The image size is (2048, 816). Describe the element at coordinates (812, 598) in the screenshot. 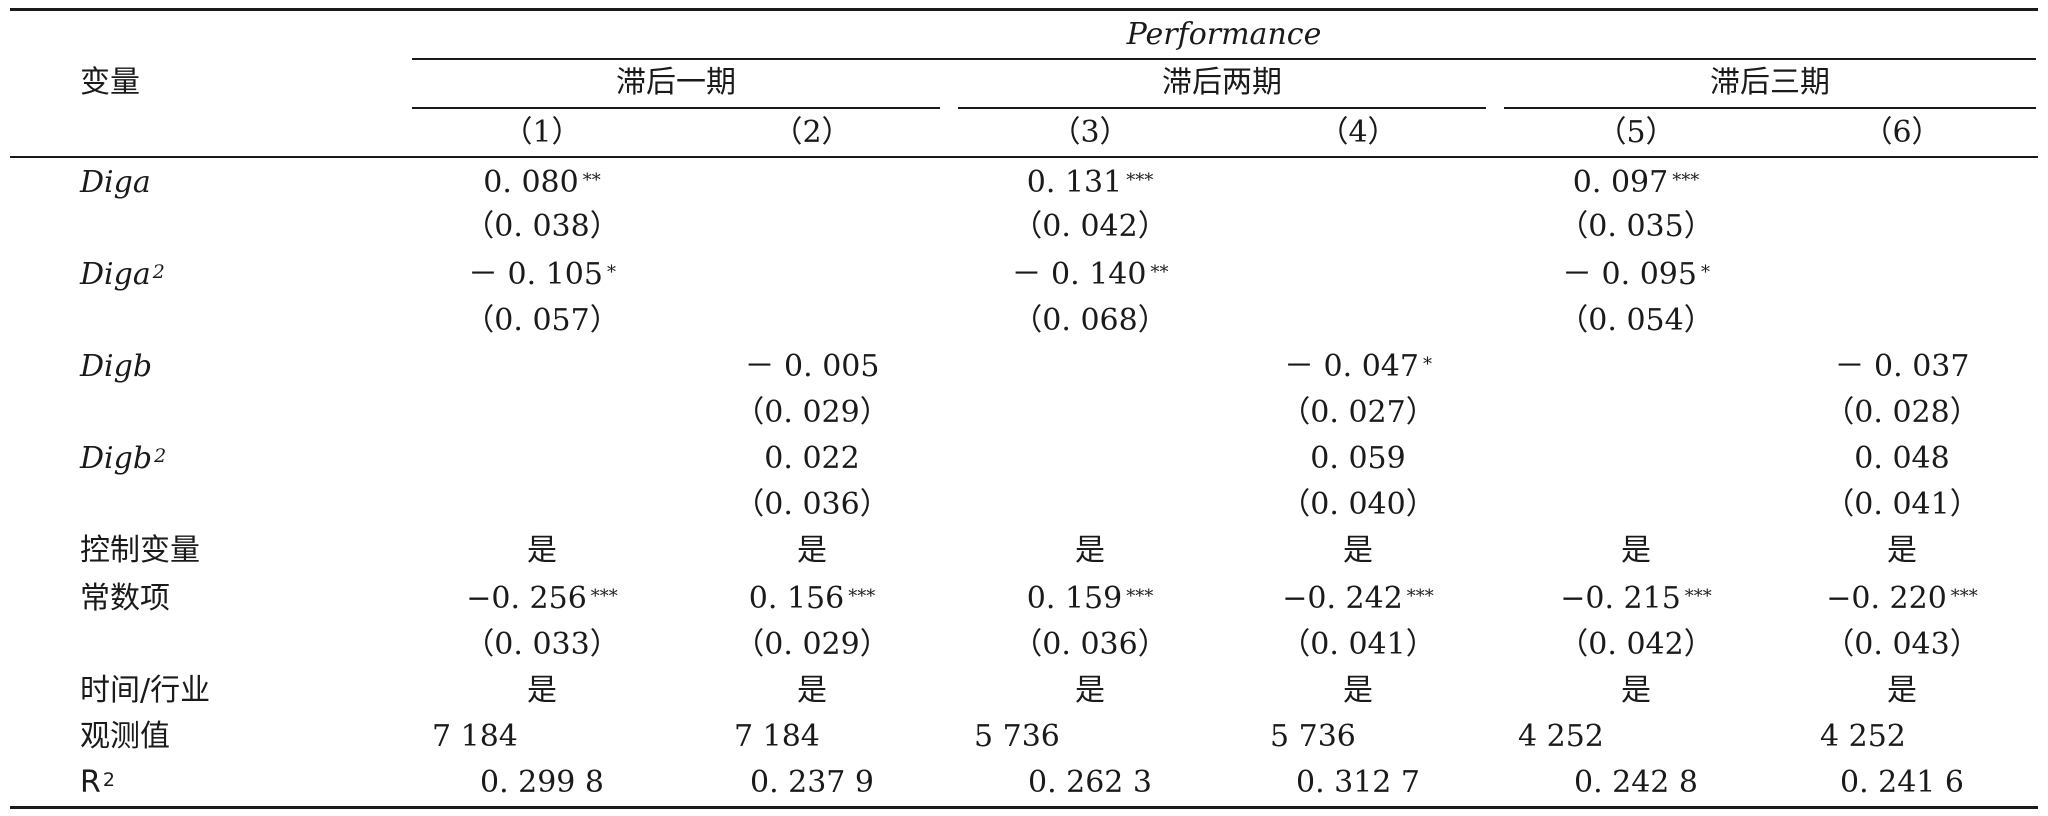

I see `table-cell: 0. 156 ***` at that location.